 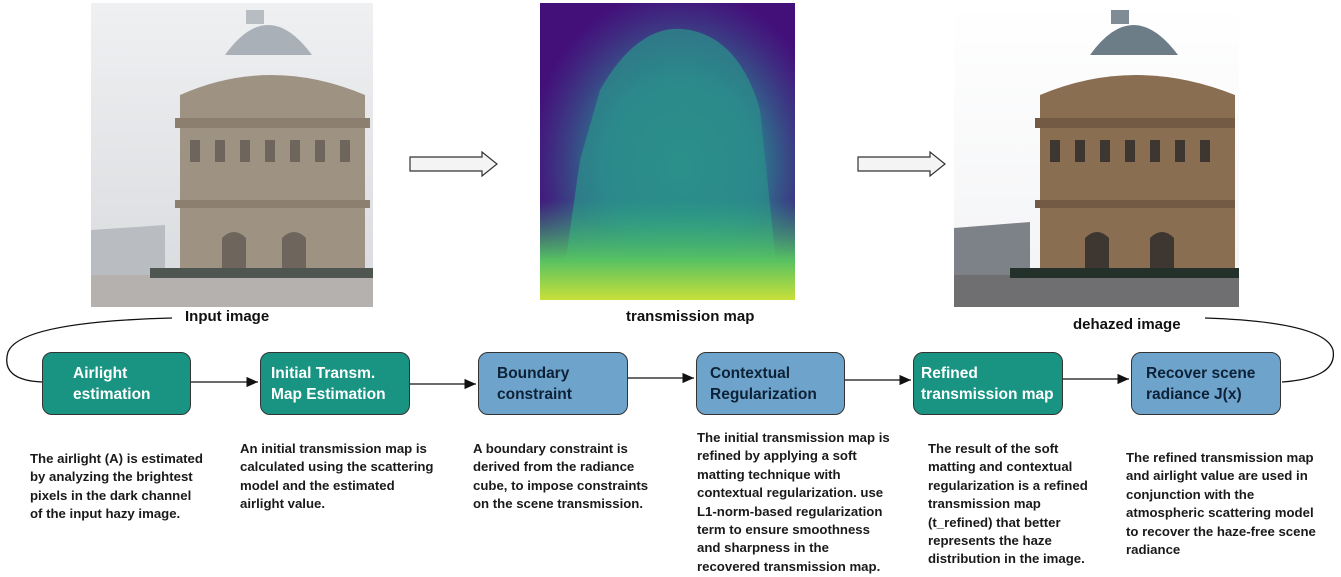 I want to click on desc-line: An initial transmission map is, so click(x=333, y=448).